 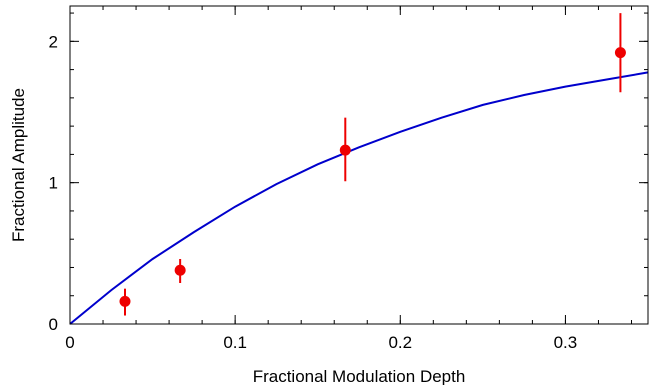 What do you see at coordinates (53, 41) in the screenshot?
I see `y-tick-label: 2` at bounding box center [53, 41].